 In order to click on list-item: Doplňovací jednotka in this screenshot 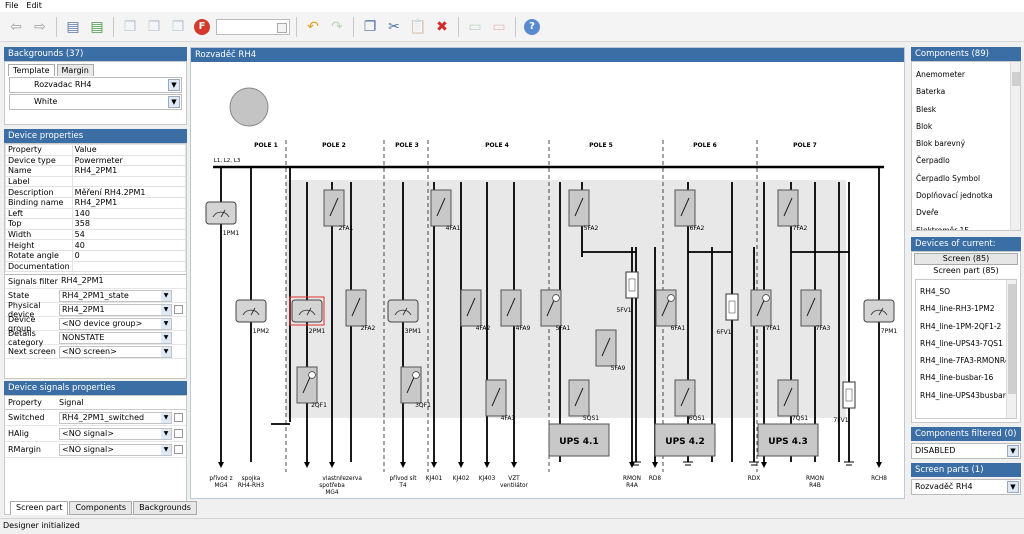, I will do `click(954, 196)`.